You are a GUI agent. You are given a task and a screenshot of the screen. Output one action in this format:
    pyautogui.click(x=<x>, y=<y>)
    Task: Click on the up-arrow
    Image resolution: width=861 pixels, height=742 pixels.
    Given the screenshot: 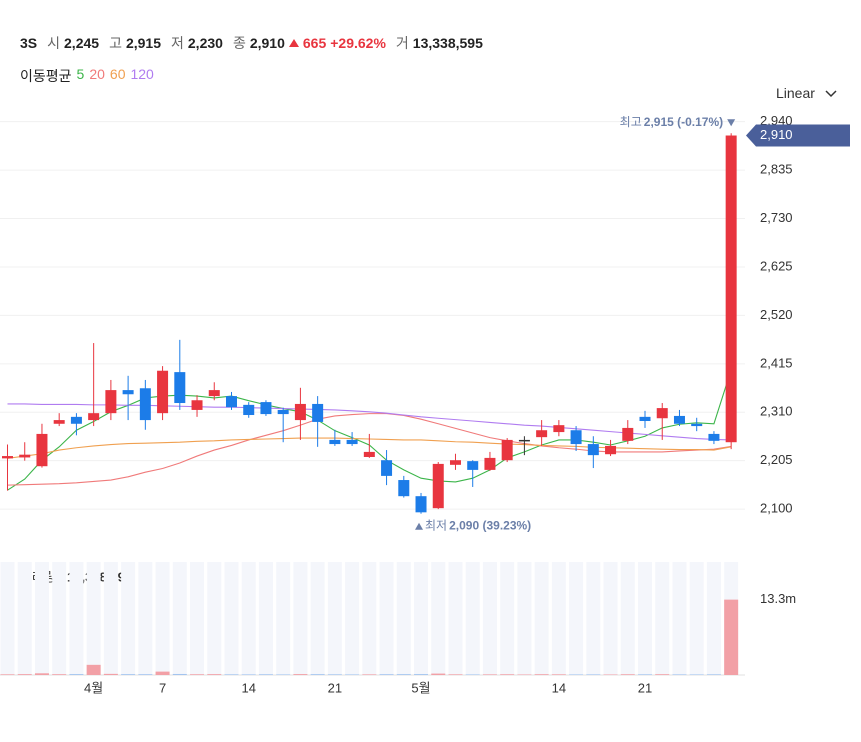 What is the action you would take?
    pyautogui.click(x=293, y=43)
    